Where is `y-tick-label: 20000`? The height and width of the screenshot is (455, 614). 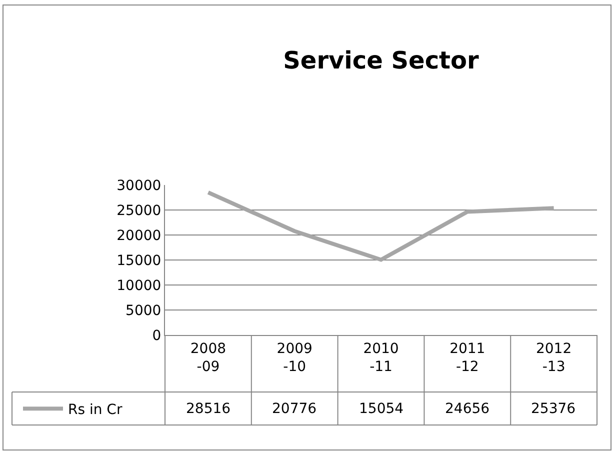 y-tick-label: 20000 is located at coordinates (139, 236).